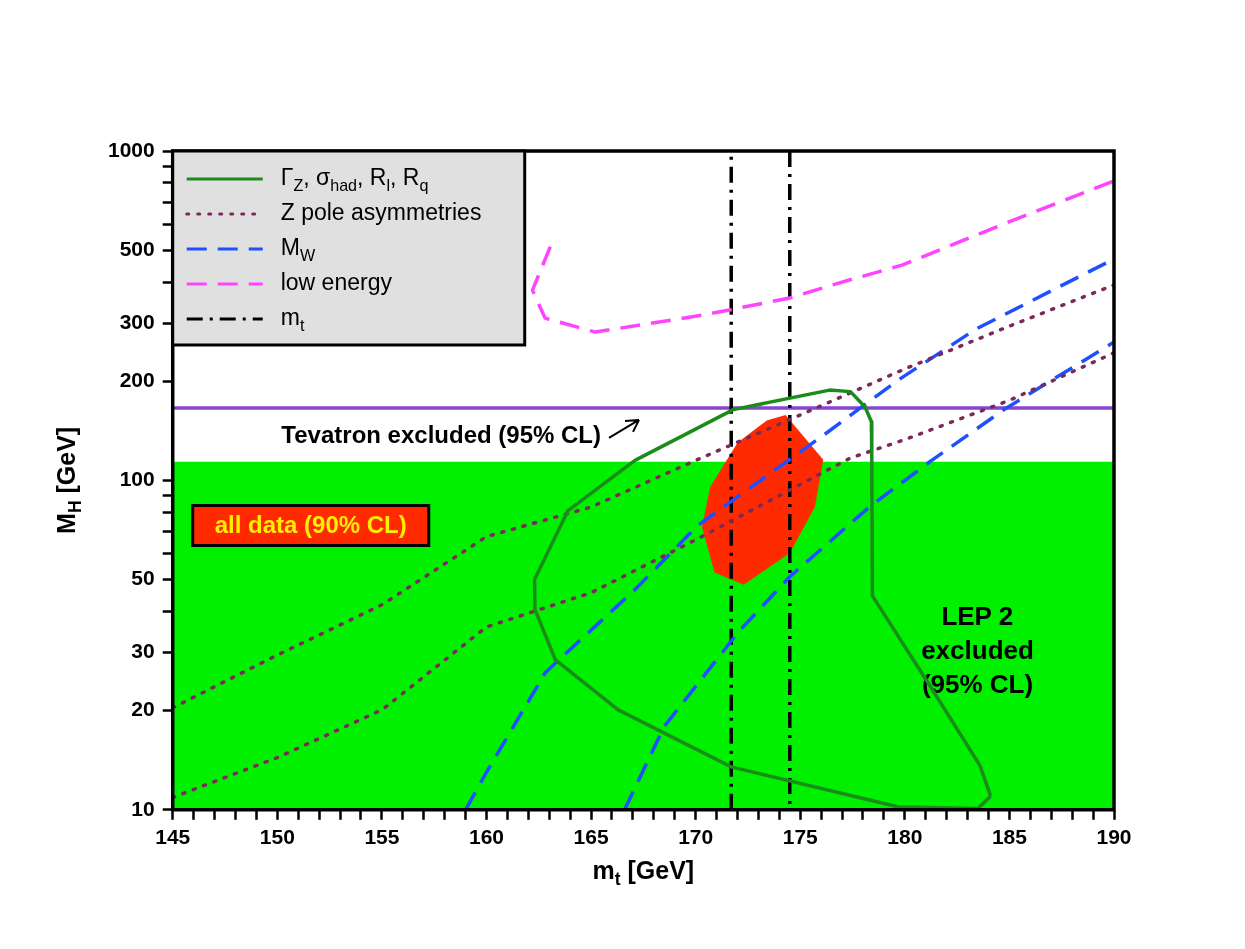 The image size is (1245, 949). I want to click on legend-label: low energy, so click(336, 282).